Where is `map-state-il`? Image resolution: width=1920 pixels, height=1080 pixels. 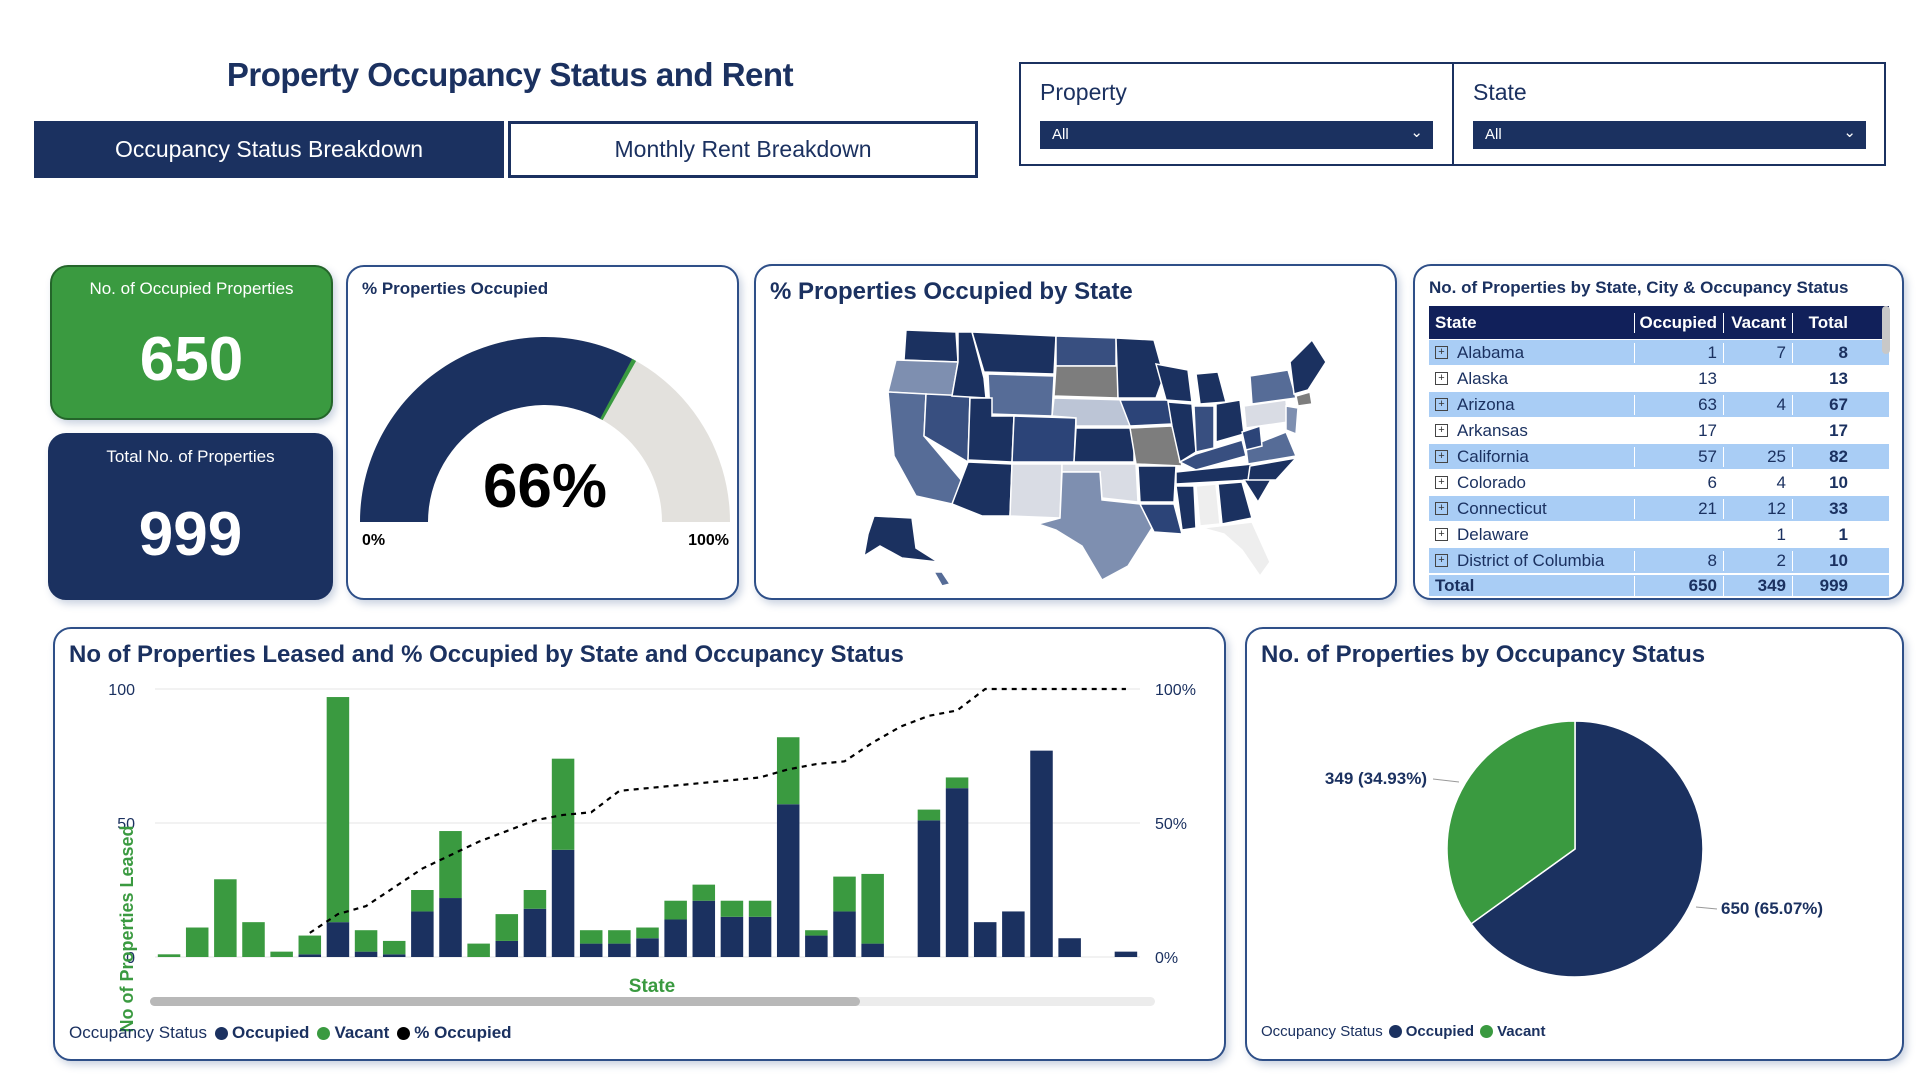
map-state-il is located at coordinates (1182, 432).